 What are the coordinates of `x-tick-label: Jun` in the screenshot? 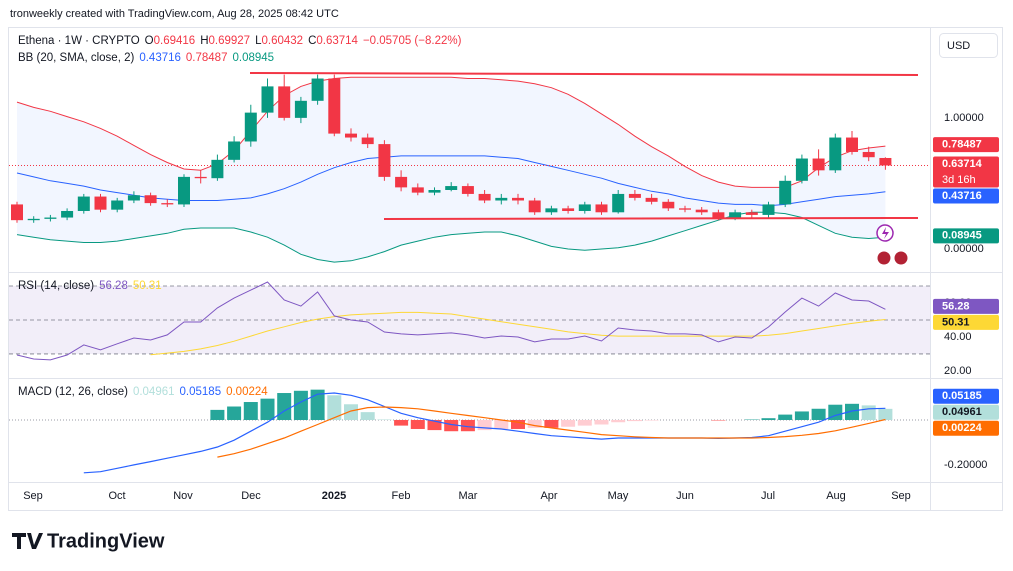 It's located at (685, 496).